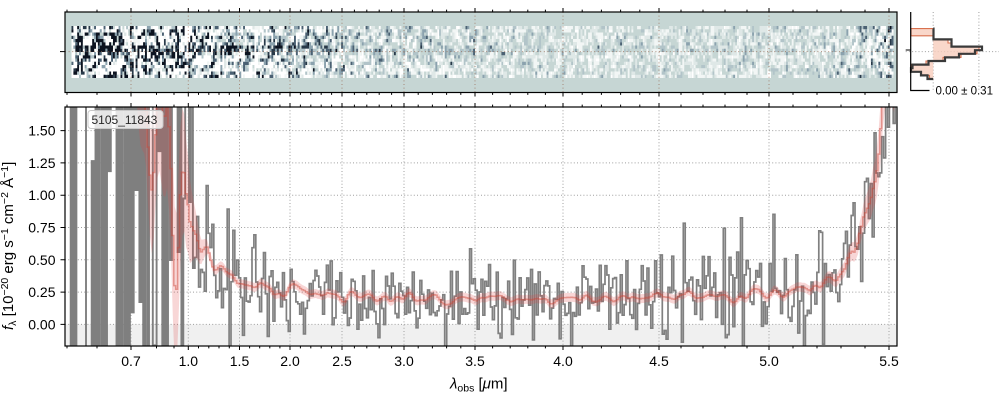 Image resolution: width=1000 pixels, height=405 pixels. Describe the element at coordinates (240, 361) in the screenshot. I see `svg-text: 1.5` at that location.